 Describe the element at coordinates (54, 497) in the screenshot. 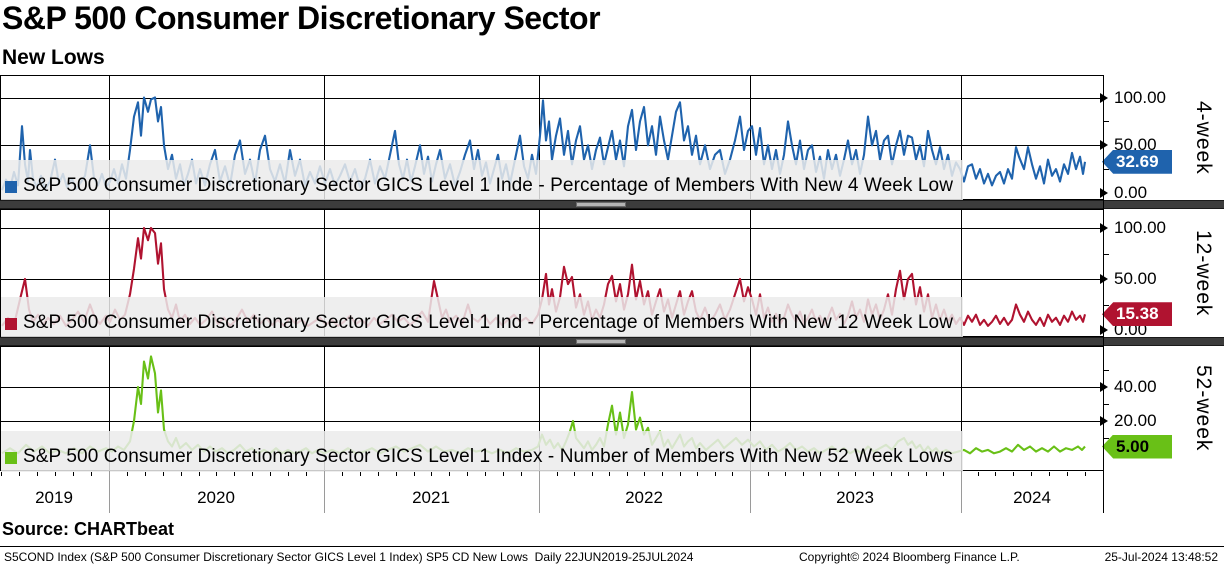

I see `x-year-label: 2019` at that location.